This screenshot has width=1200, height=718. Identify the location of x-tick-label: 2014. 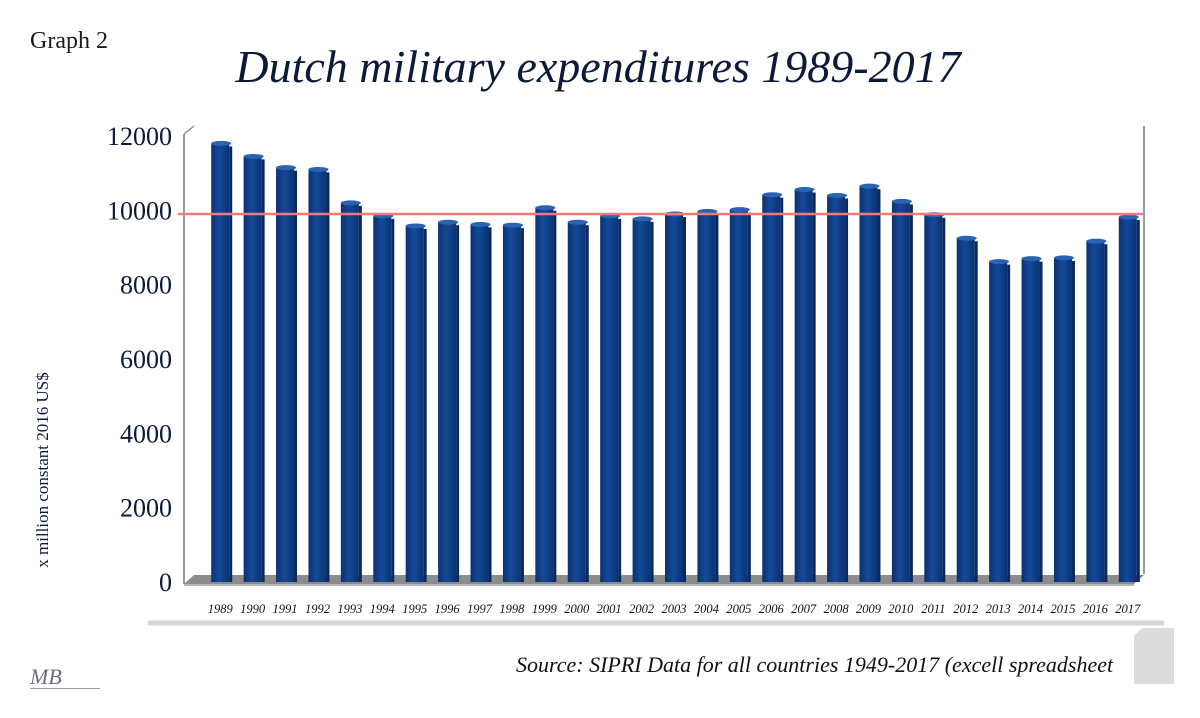
(1030, 609).